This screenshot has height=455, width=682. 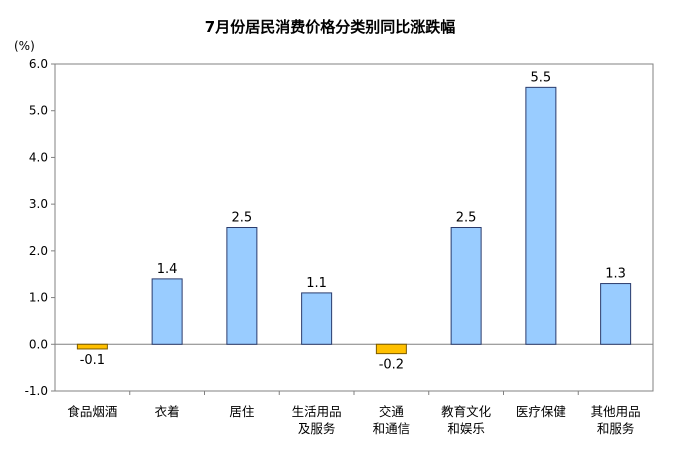 What do you see at coordinates (316, 283) in the screenshot?
I see `data-label: 1.1` at bounding box center [316, 283].